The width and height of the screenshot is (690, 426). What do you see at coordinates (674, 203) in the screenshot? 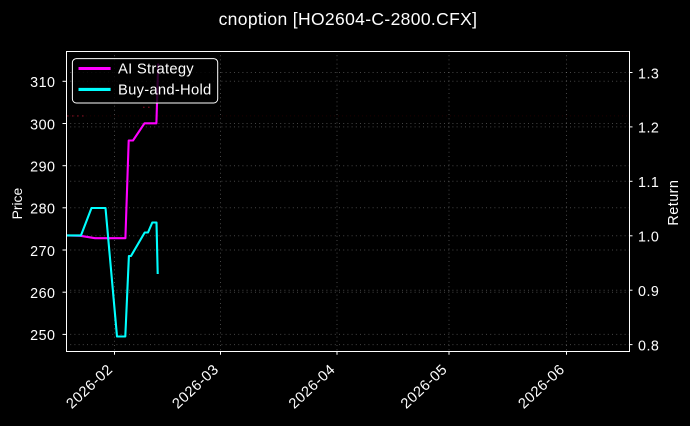
I see `svg-text: Return` at bounding box center [674, 203].